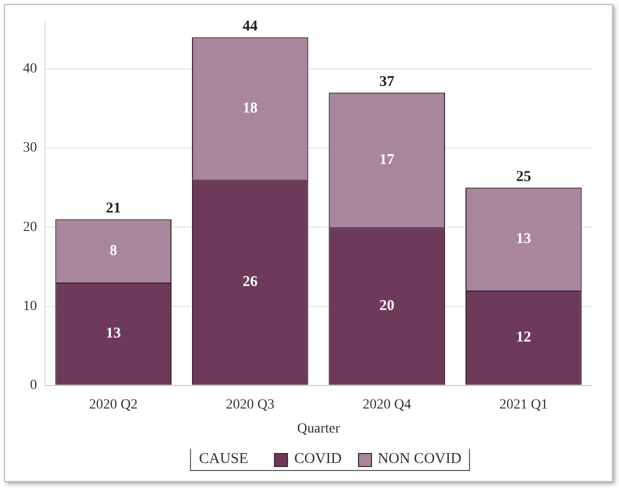 The image size is (619, 488). Describe the element at coordinates (223, 459) in the screenshot. I see `legend-title: CAUSE` at that location.